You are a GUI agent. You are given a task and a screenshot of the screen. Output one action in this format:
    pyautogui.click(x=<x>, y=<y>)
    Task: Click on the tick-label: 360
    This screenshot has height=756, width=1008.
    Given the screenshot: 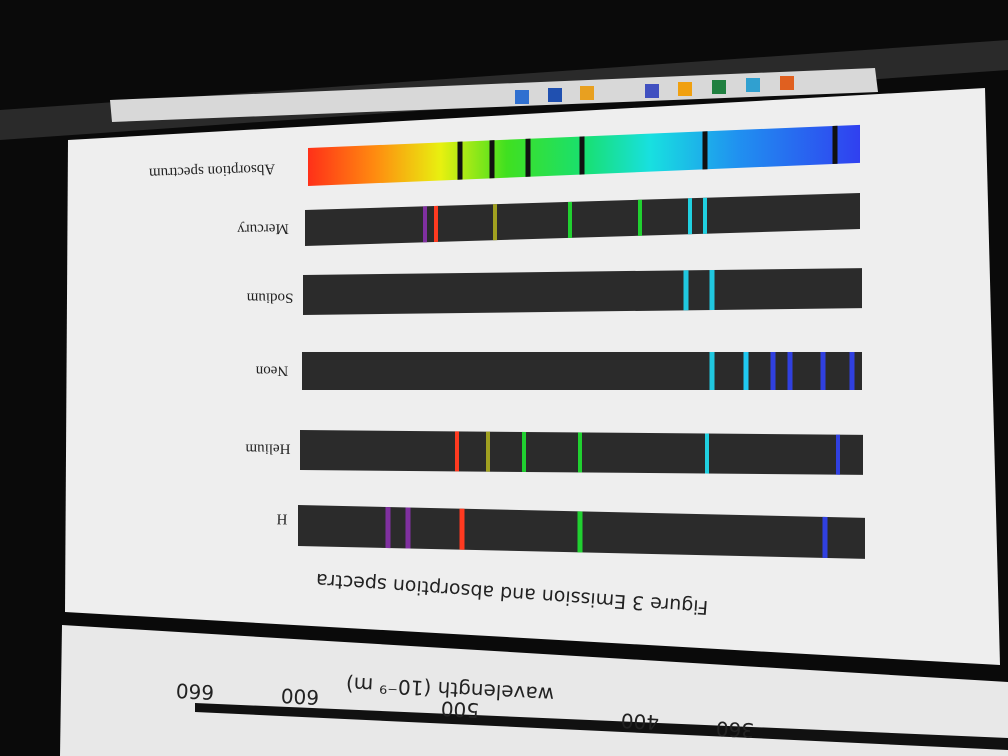 What is the action you would take?
    pyautogui.click(x=734, y=730)
    